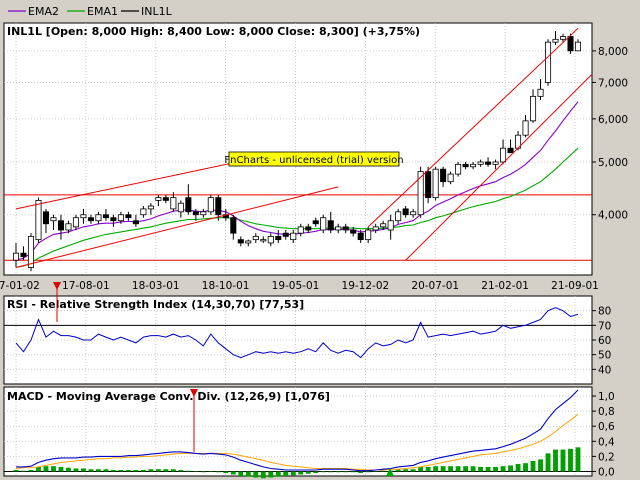  I want to click on rsi-y-tick-label: 60, so click(604, 341).